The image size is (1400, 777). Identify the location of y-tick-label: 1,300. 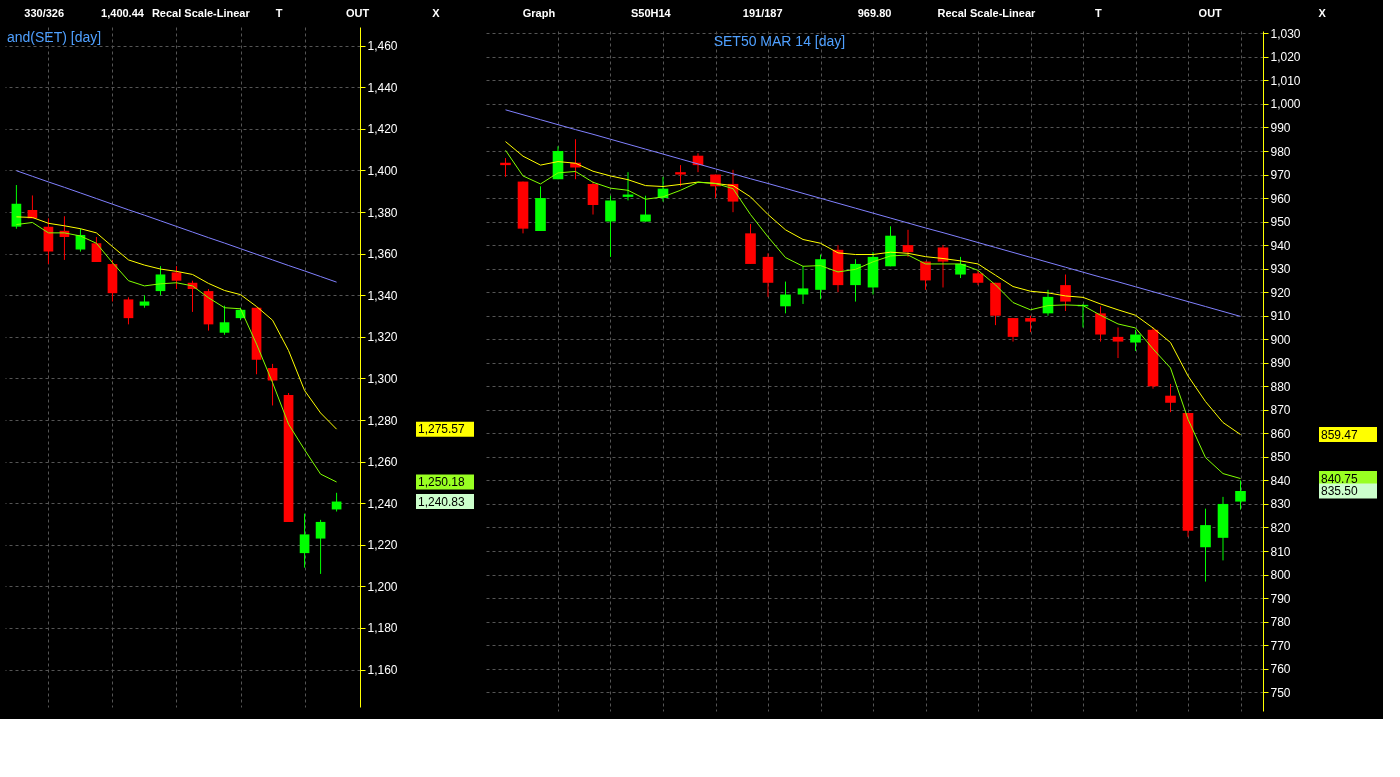
(382, 378).